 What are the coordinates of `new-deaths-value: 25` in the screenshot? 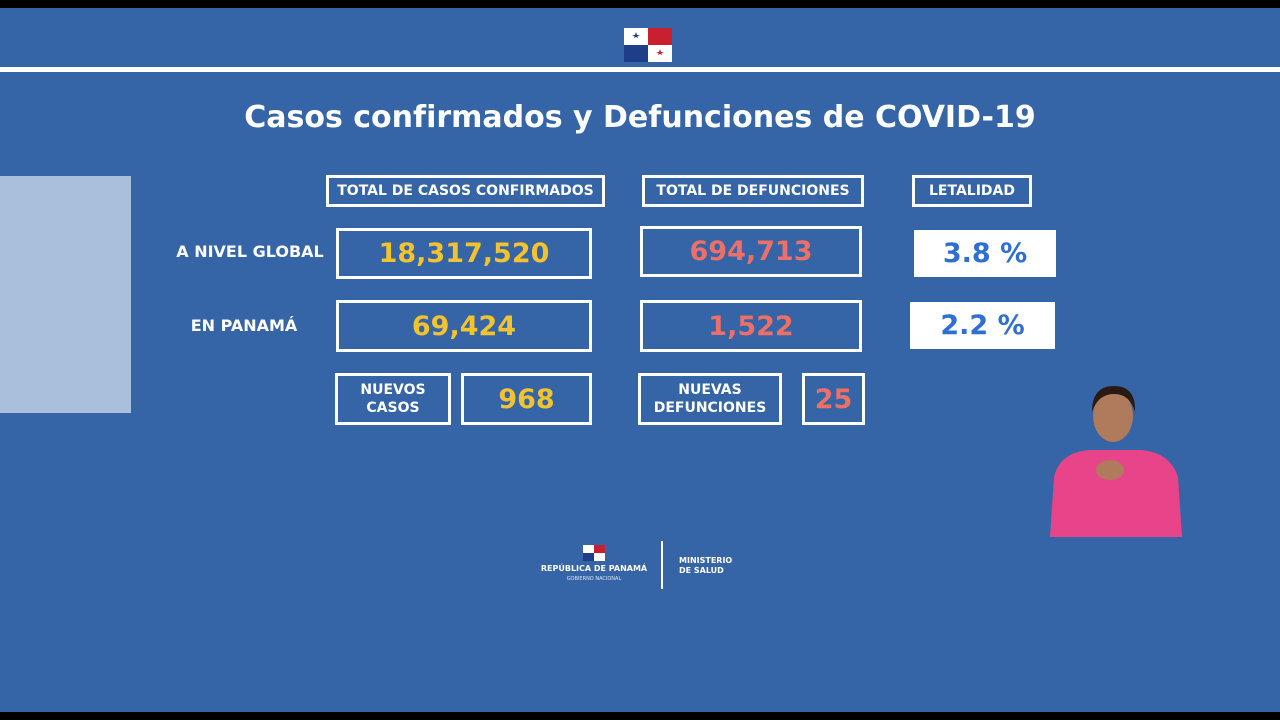 It's located at (833, 399).